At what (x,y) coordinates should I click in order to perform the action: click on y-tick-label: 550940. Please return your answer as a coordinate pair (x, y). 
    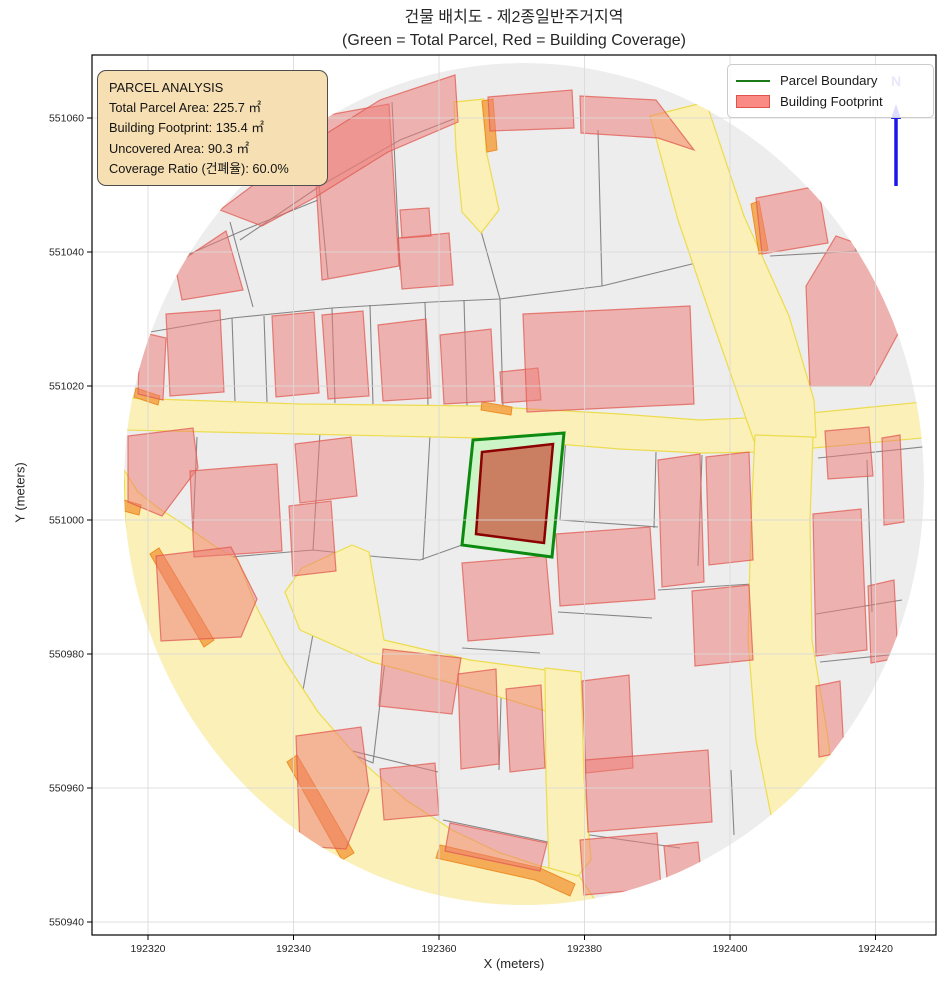
    Looking at the image, I should click on (66, 923).